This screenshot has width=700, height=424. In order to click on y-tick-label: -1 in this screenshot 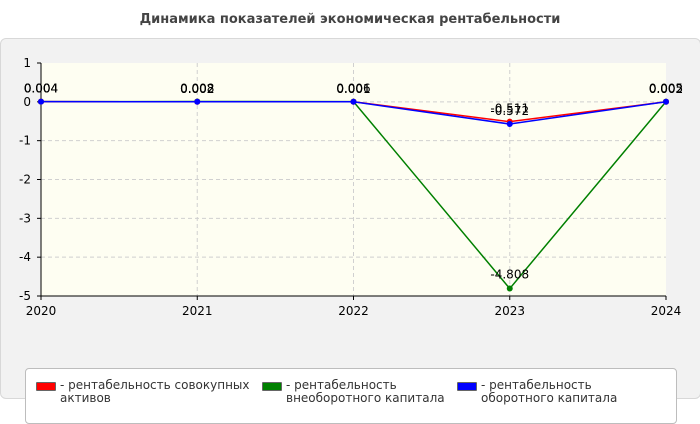, I will do `click(25, 141)`.